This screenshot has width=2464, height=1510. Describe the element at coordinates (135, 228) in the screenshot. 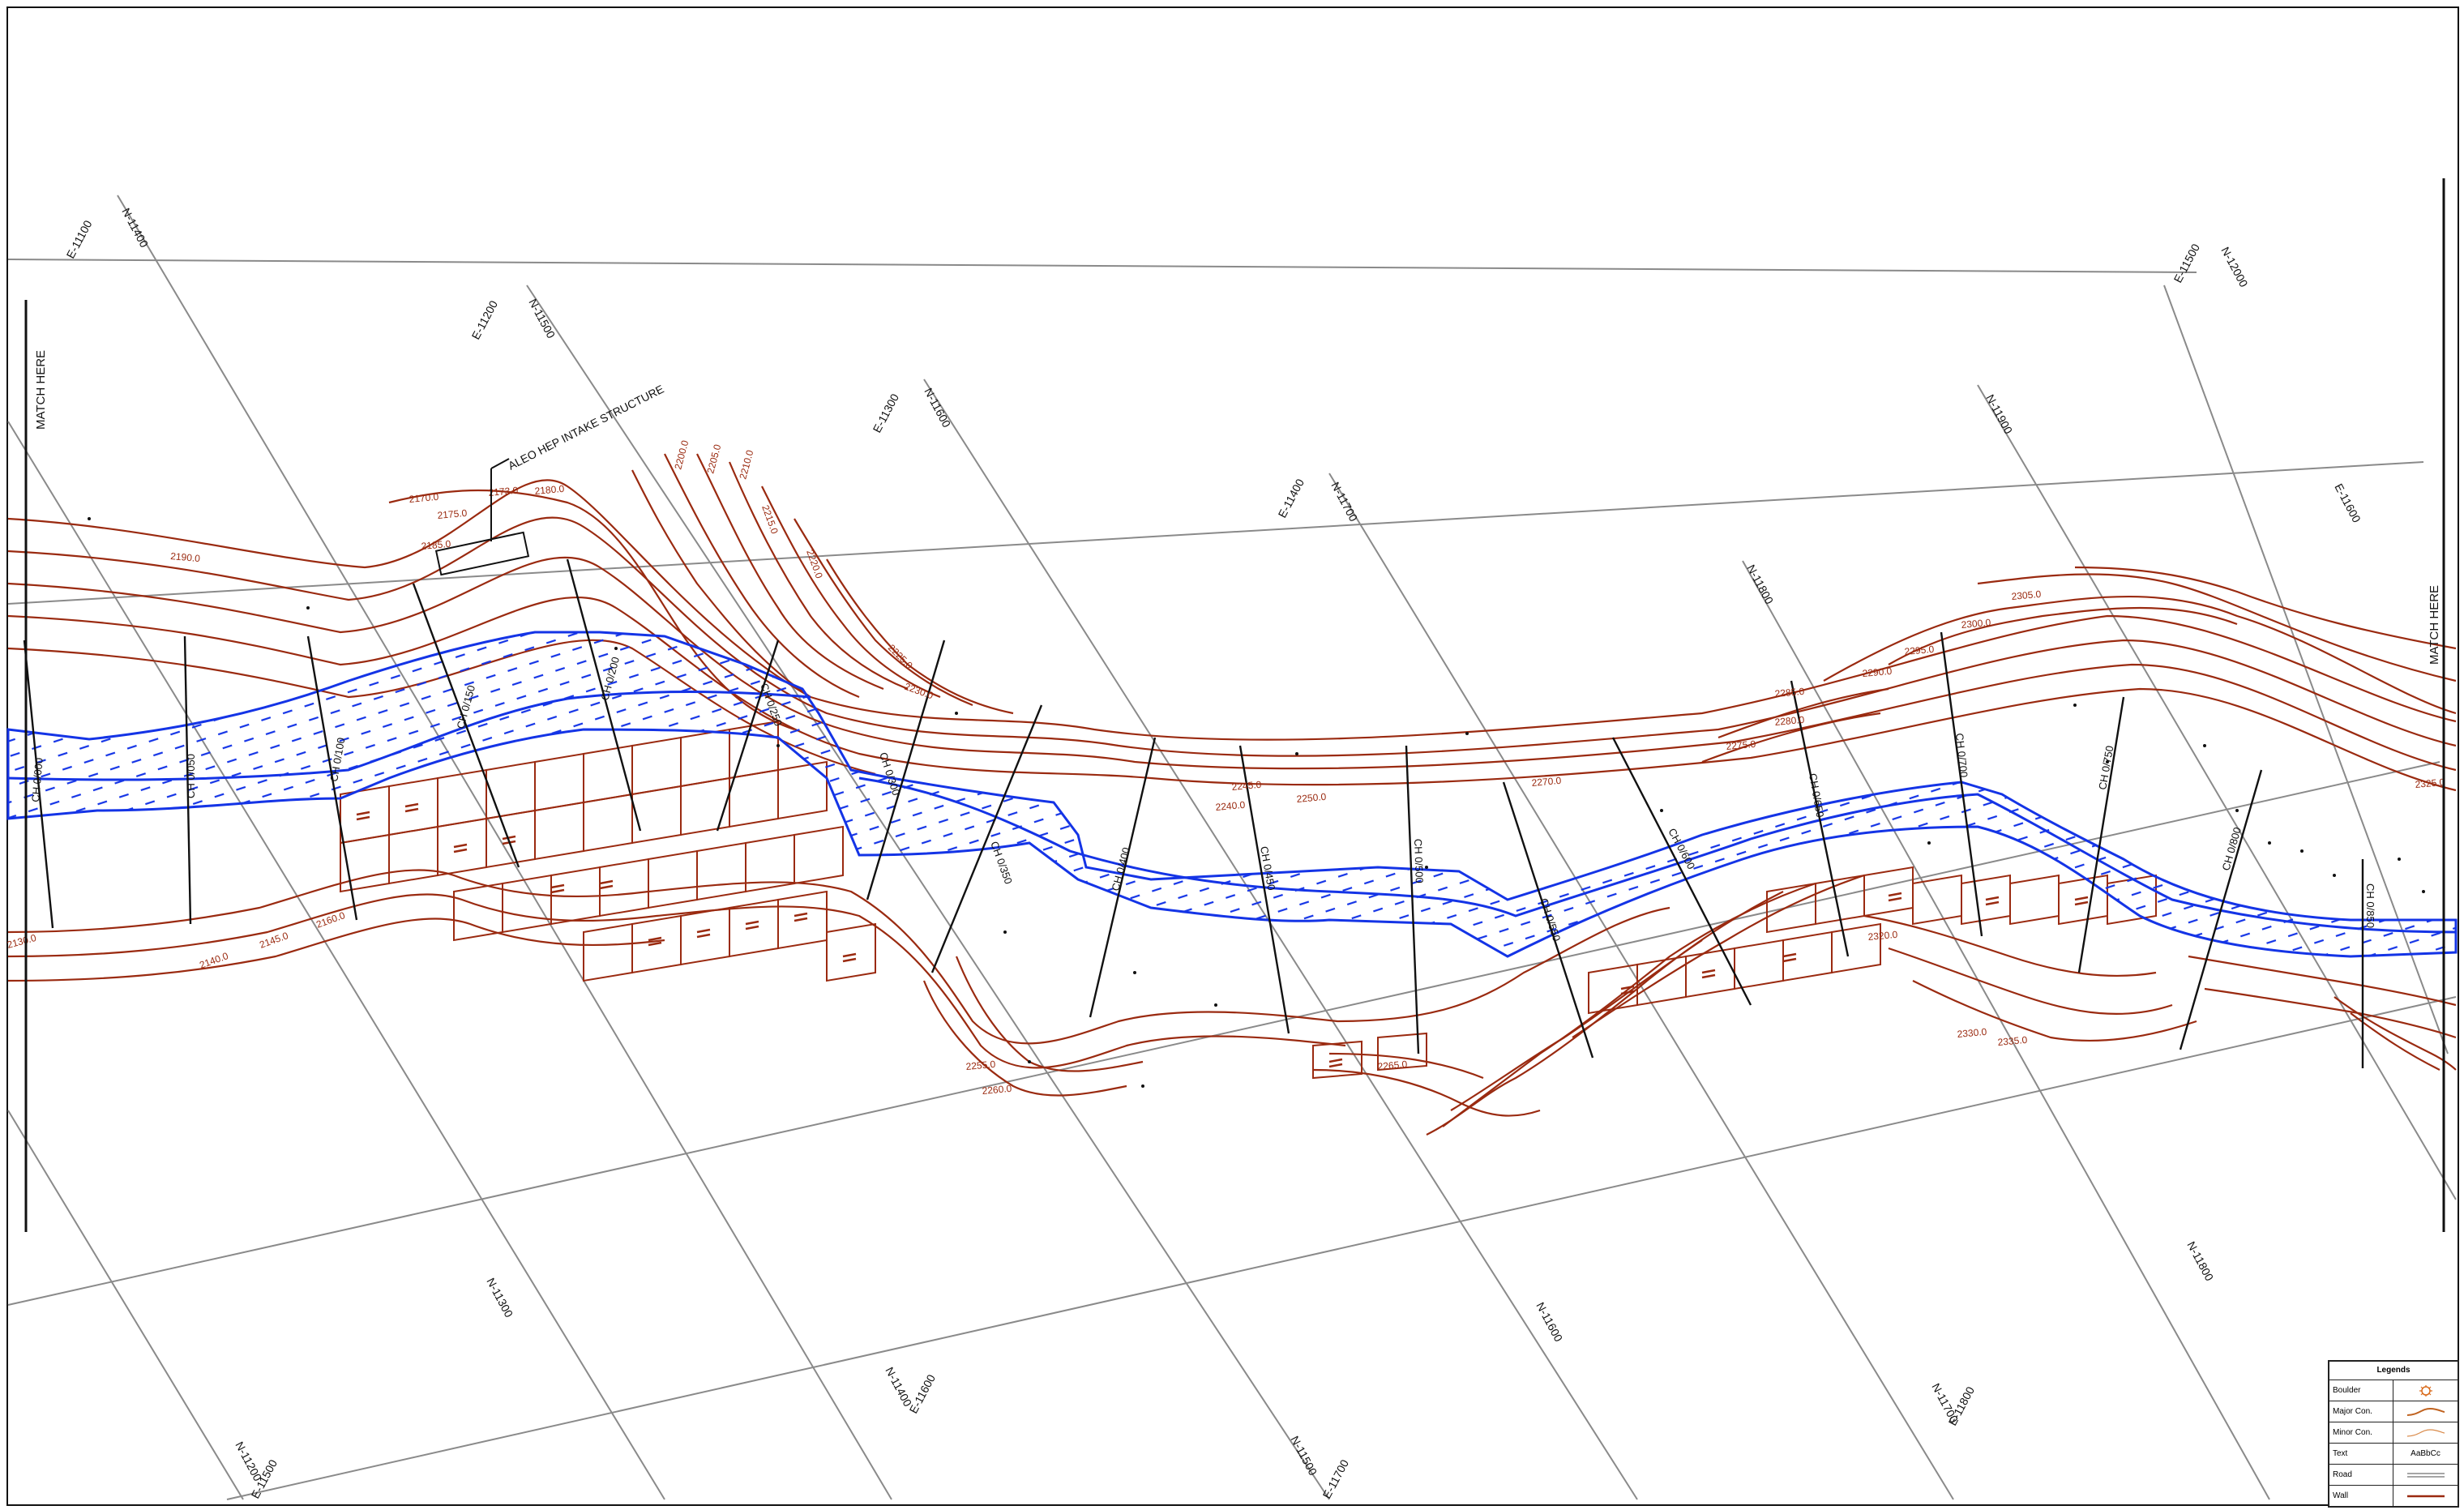

I see `grid-label: N-11400` at that location.